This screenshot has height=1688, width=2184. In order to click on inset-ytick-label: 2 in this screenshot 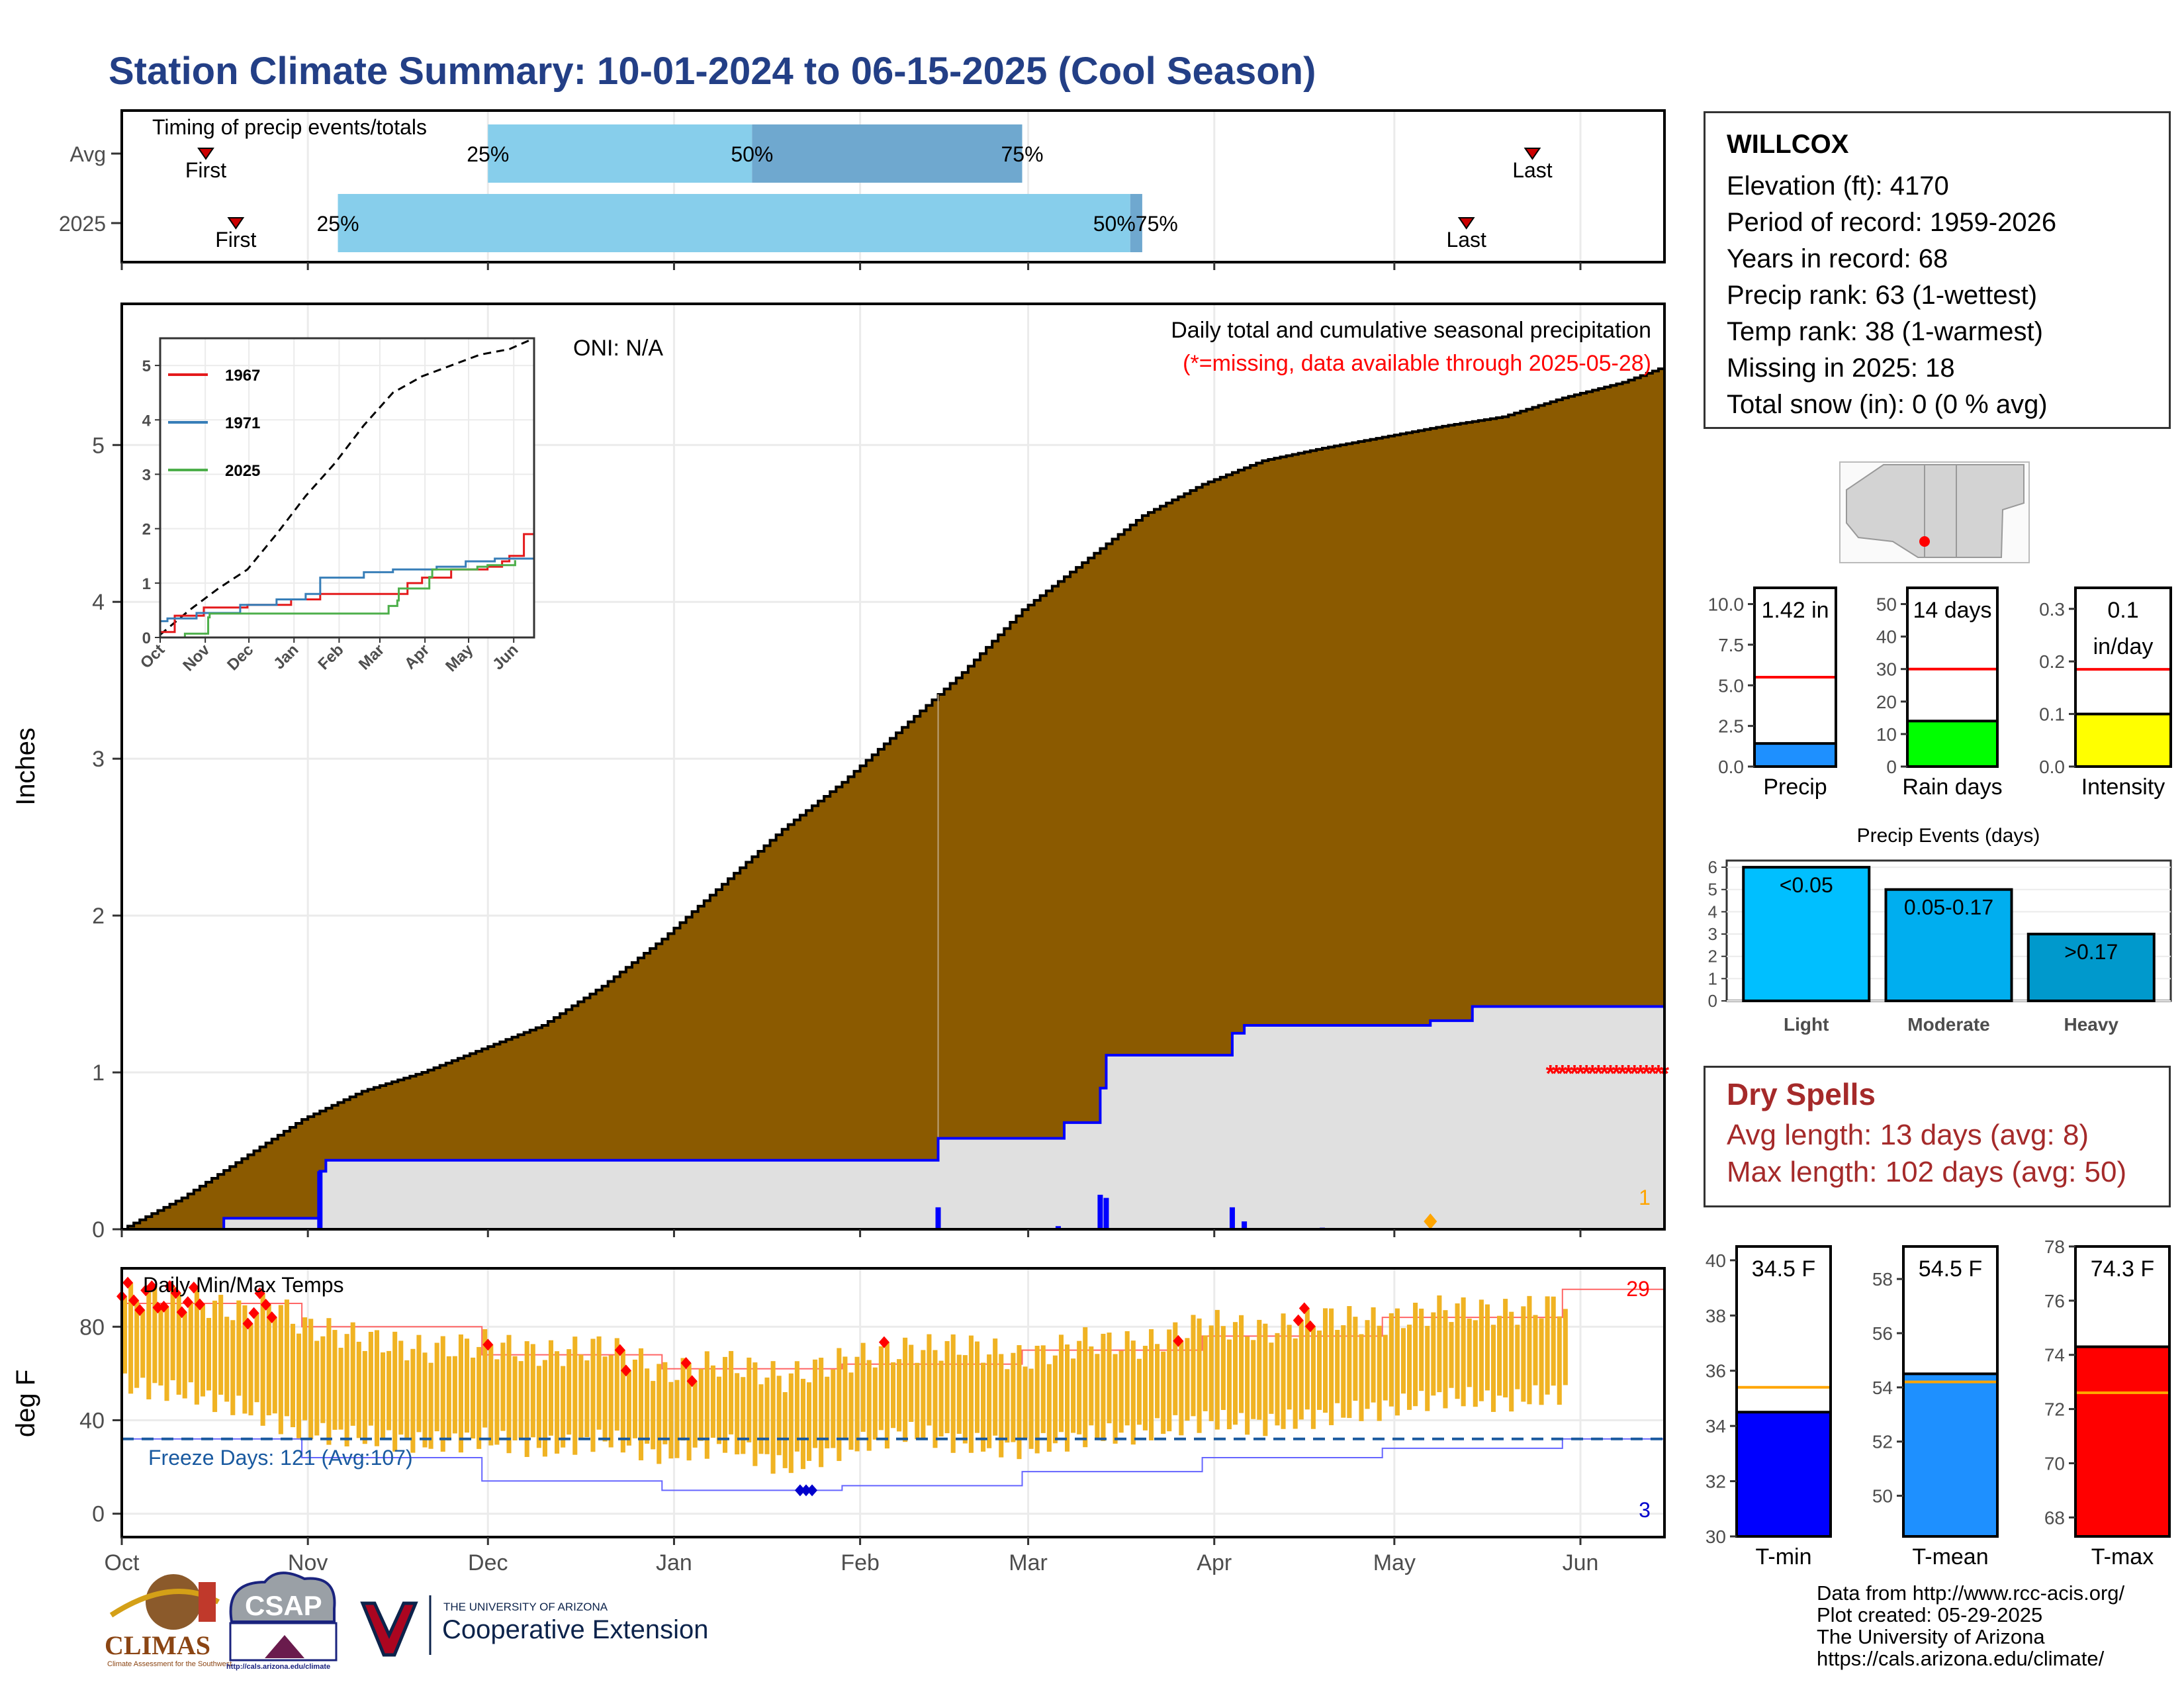, I will do `click(146, 530)`.